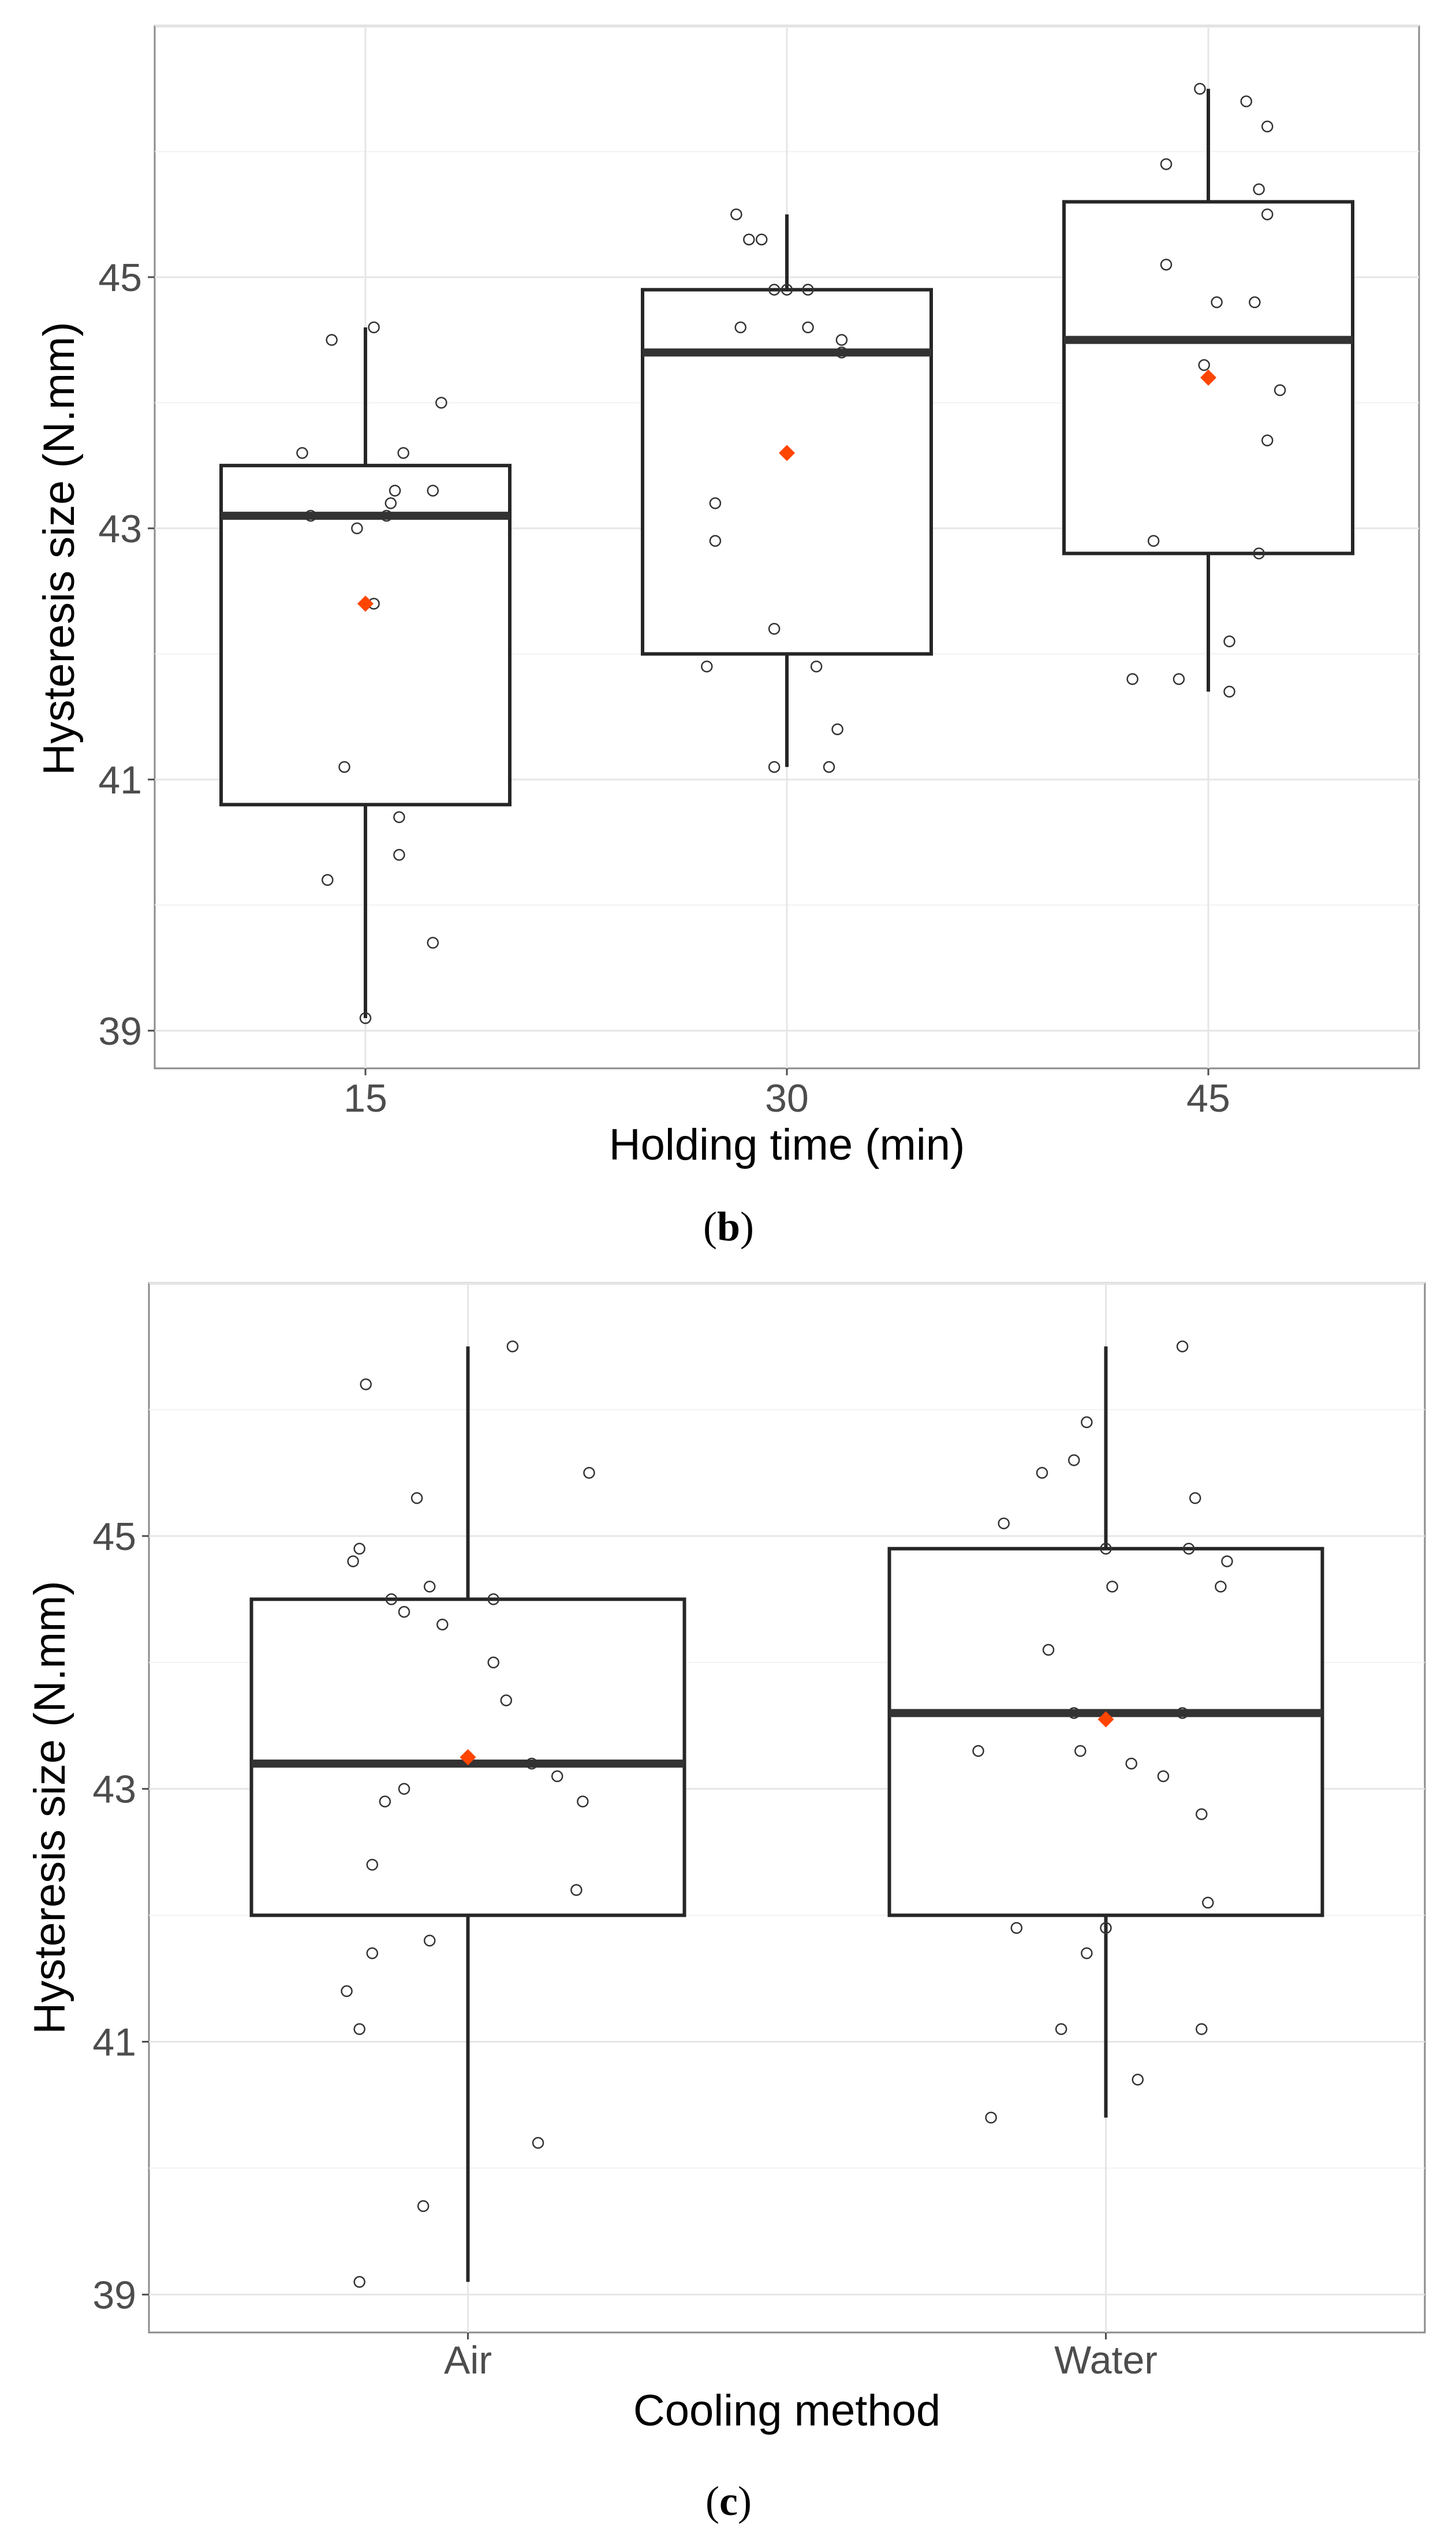  I want to click on box-iqr, so click(787, 472).